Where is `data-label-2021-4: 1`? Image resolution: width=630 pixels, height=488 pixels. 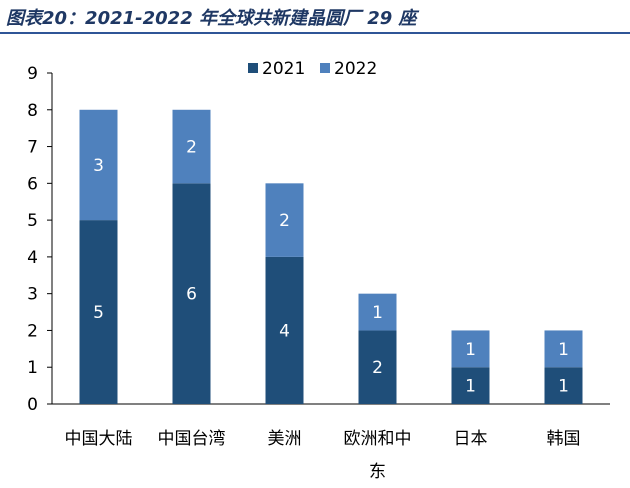
data-label-2021-4: 1 is located at coordinates (470, 387).